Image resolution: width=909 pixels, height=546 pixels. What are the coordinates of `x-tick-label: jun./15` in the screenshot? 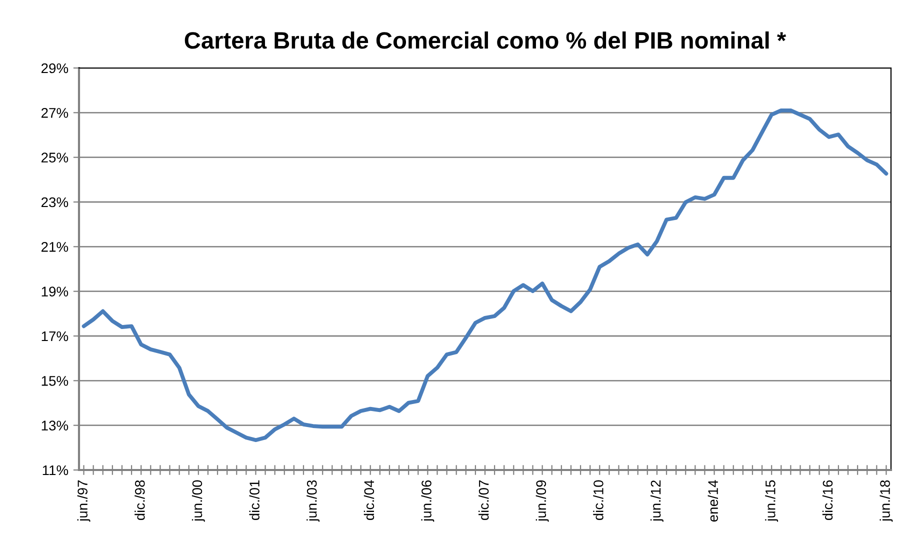 It's located at (771, 501).